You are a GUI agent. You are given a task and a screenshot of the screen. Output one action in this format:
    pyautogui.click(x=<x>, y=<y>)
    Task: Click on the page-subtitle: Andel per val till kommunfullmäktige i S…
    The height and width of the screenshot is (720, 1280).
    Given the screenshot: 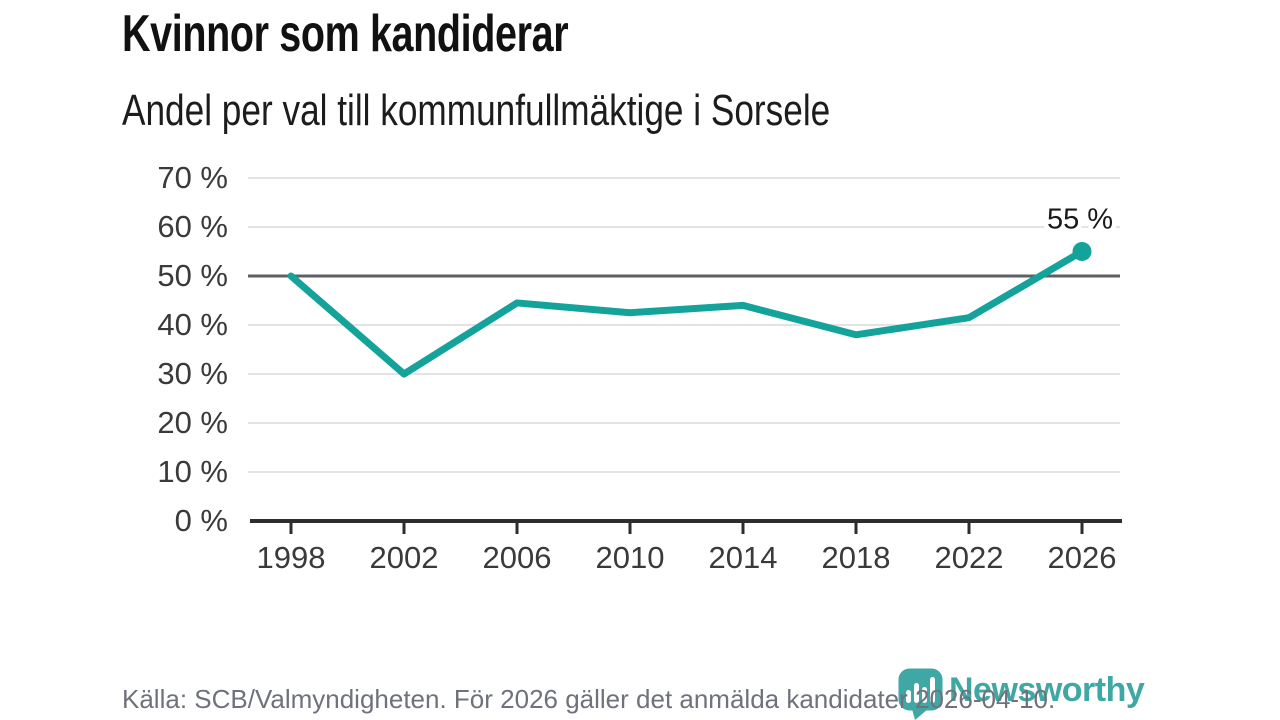 What is the action you would take?
    pyautogui.click(x=476, y=110)
    